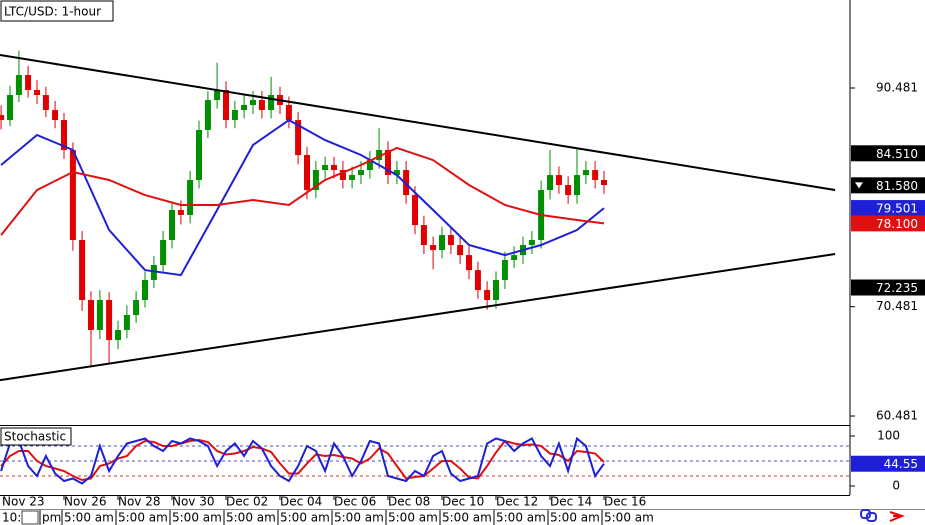 The image size is (925, 525). What do you see at coordinates (85, 502) in the screenshot?
I see `x-tick-label: Nov 26` at bounding box center [85, 502].